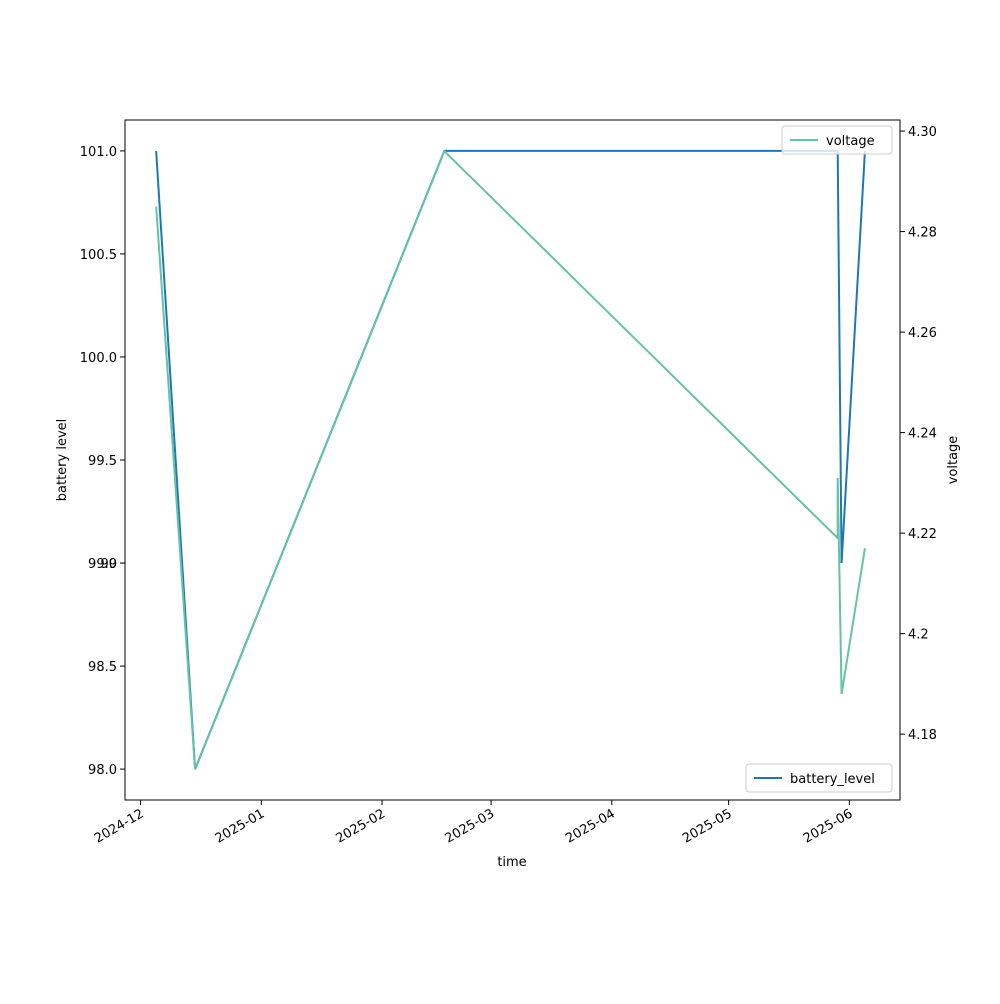 This screenshot has width=1000, height=1004. What do you see at coordinates (360, 826) in the screenshot?
I see `x-tick-label: 2025-02` at bounding box center [360, 826].